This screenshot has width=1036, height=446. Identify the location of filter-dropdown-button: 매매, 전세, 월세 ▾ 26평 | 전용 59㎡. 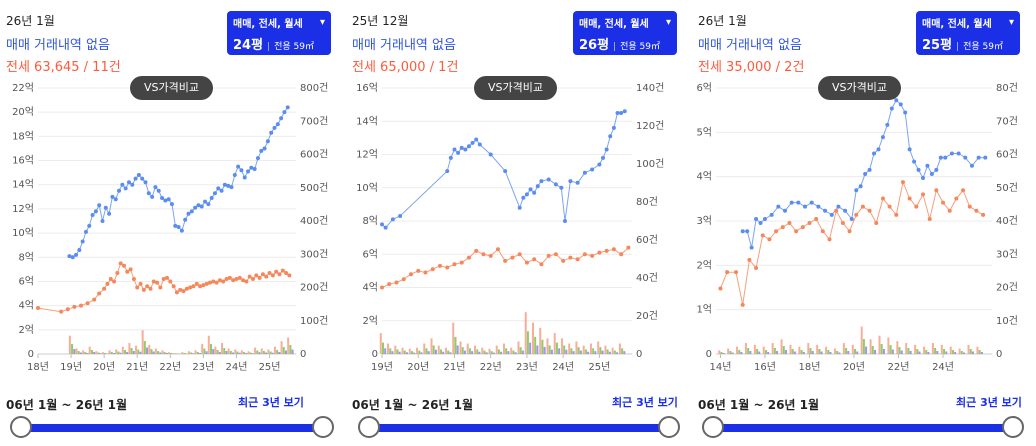
(625, 33).